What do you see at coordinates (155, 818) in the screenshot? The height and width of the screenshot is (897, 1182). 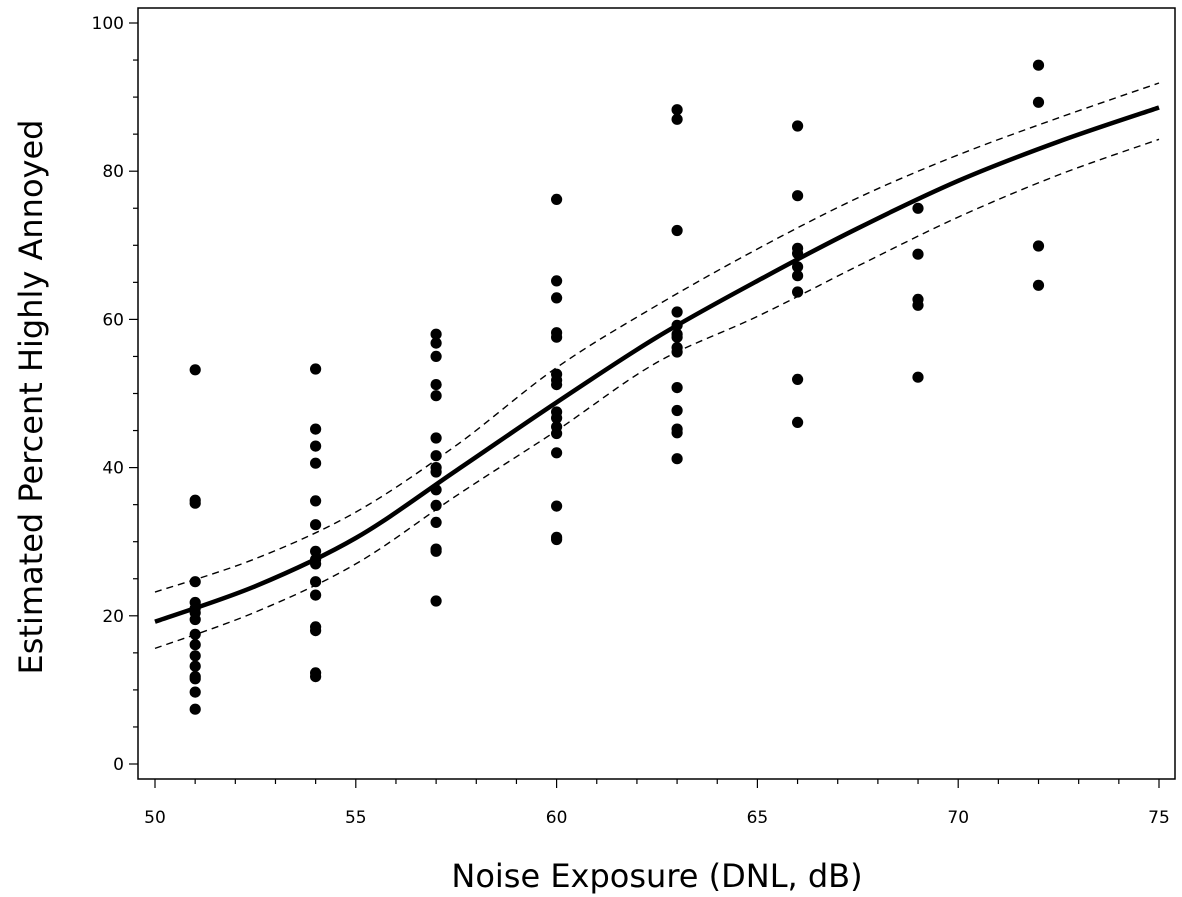 I see `x-tick-label: 50` at bounding box center [155, 818].